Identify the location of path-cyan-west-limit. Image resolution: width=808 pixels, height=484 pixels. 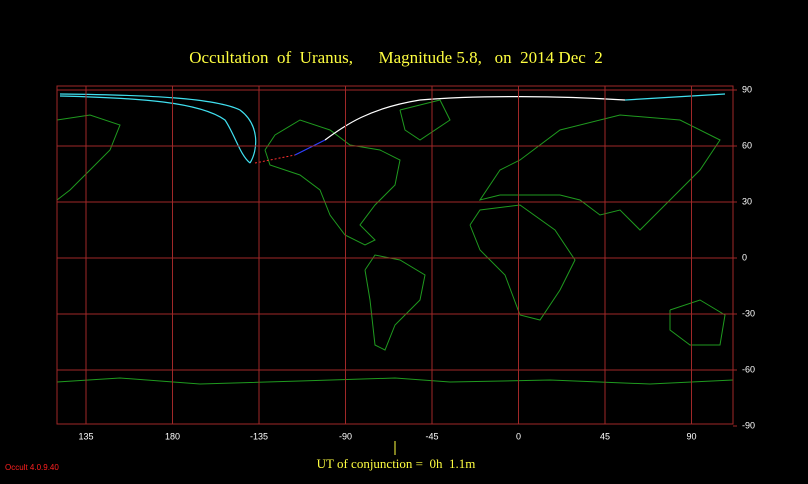
(155, 129).